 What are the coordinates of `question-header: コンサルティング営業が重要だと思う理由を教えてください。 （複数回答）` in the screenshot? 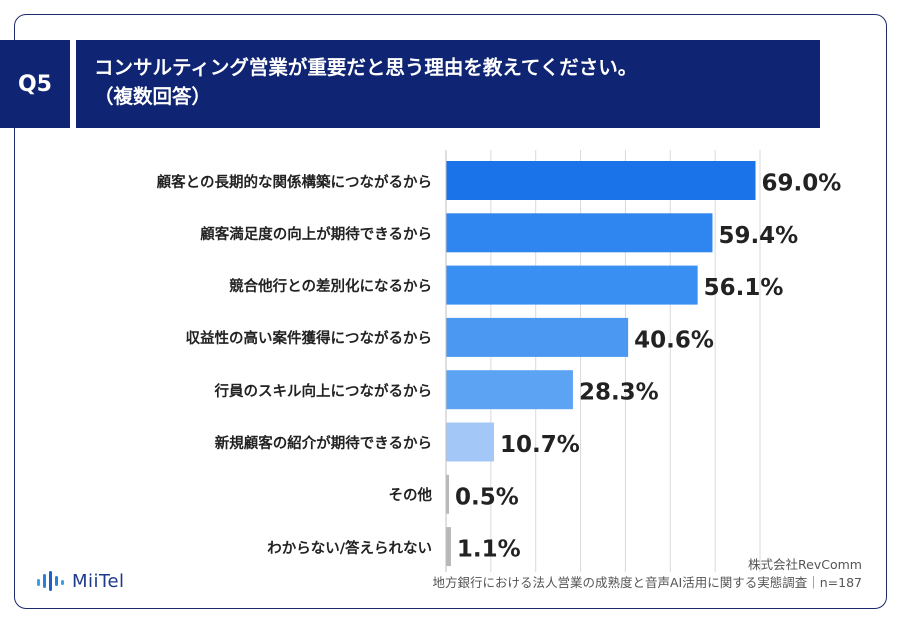 It's located at (448, 84).